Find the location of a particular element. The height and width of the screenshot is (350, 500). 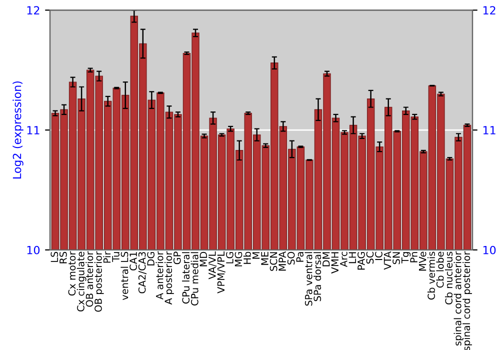

x-tick-label: SN is located at coordinates (396, 258).